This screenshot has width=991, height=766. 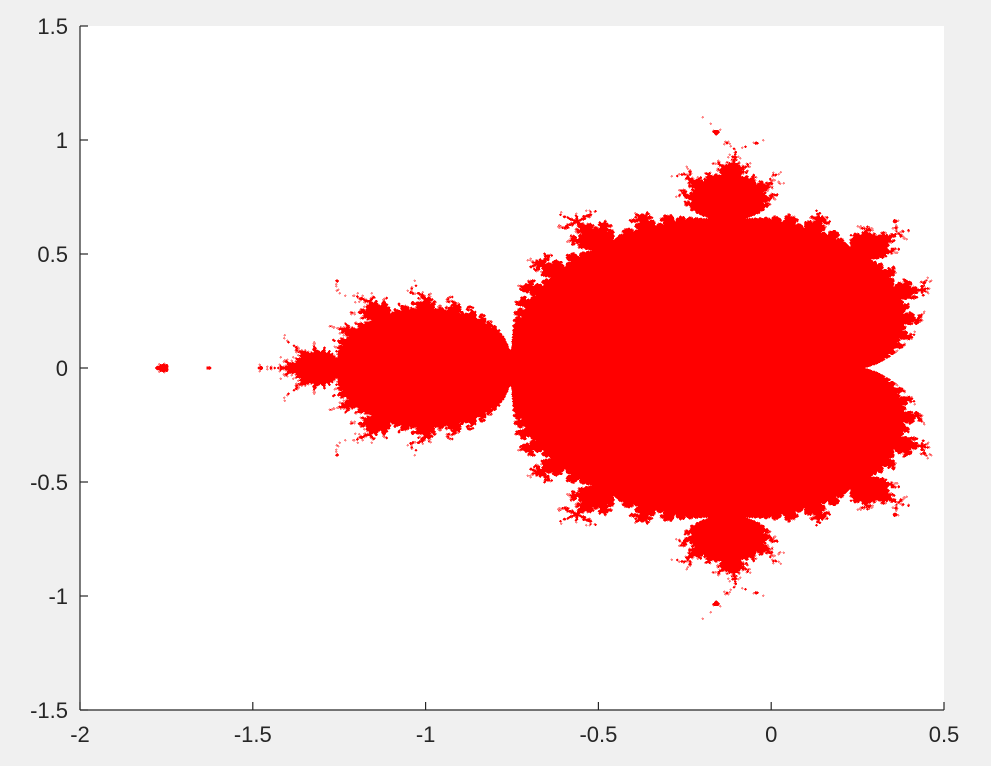 I want to click on y-tick-label: 1, so click(x=62, y=140).